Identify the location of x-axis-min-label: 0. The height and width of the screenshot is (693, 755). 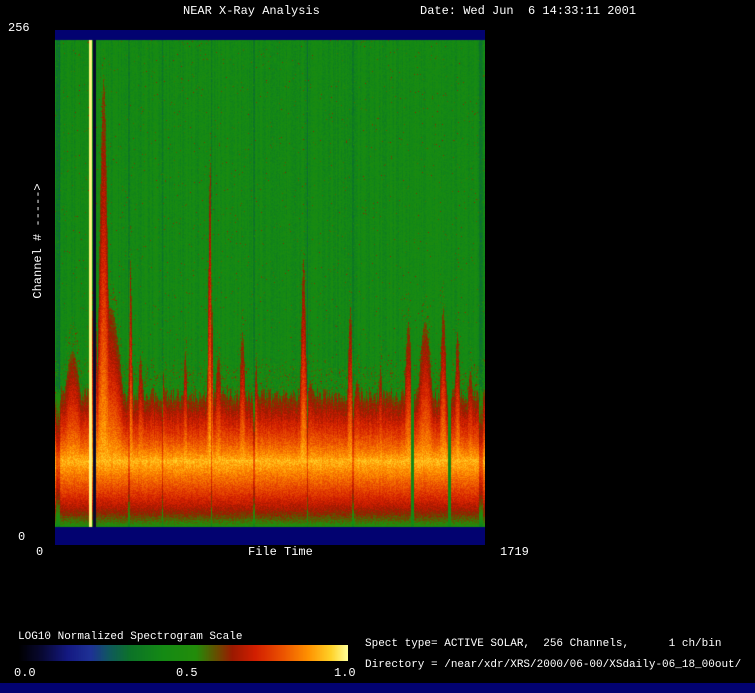
(40, 552).